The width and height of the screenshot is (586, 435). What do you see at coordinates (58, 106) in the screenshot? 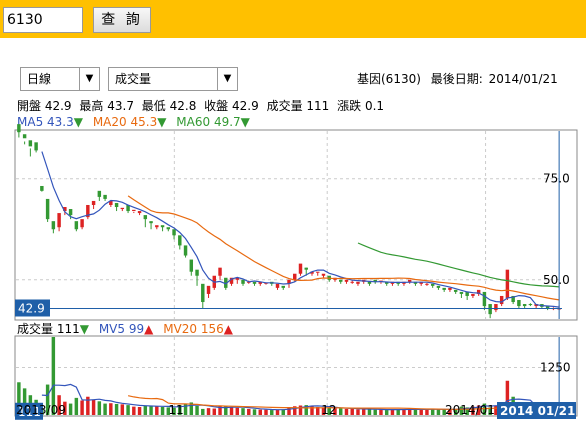
I see `open-value: 42.9` at bounding box center [58, 106].